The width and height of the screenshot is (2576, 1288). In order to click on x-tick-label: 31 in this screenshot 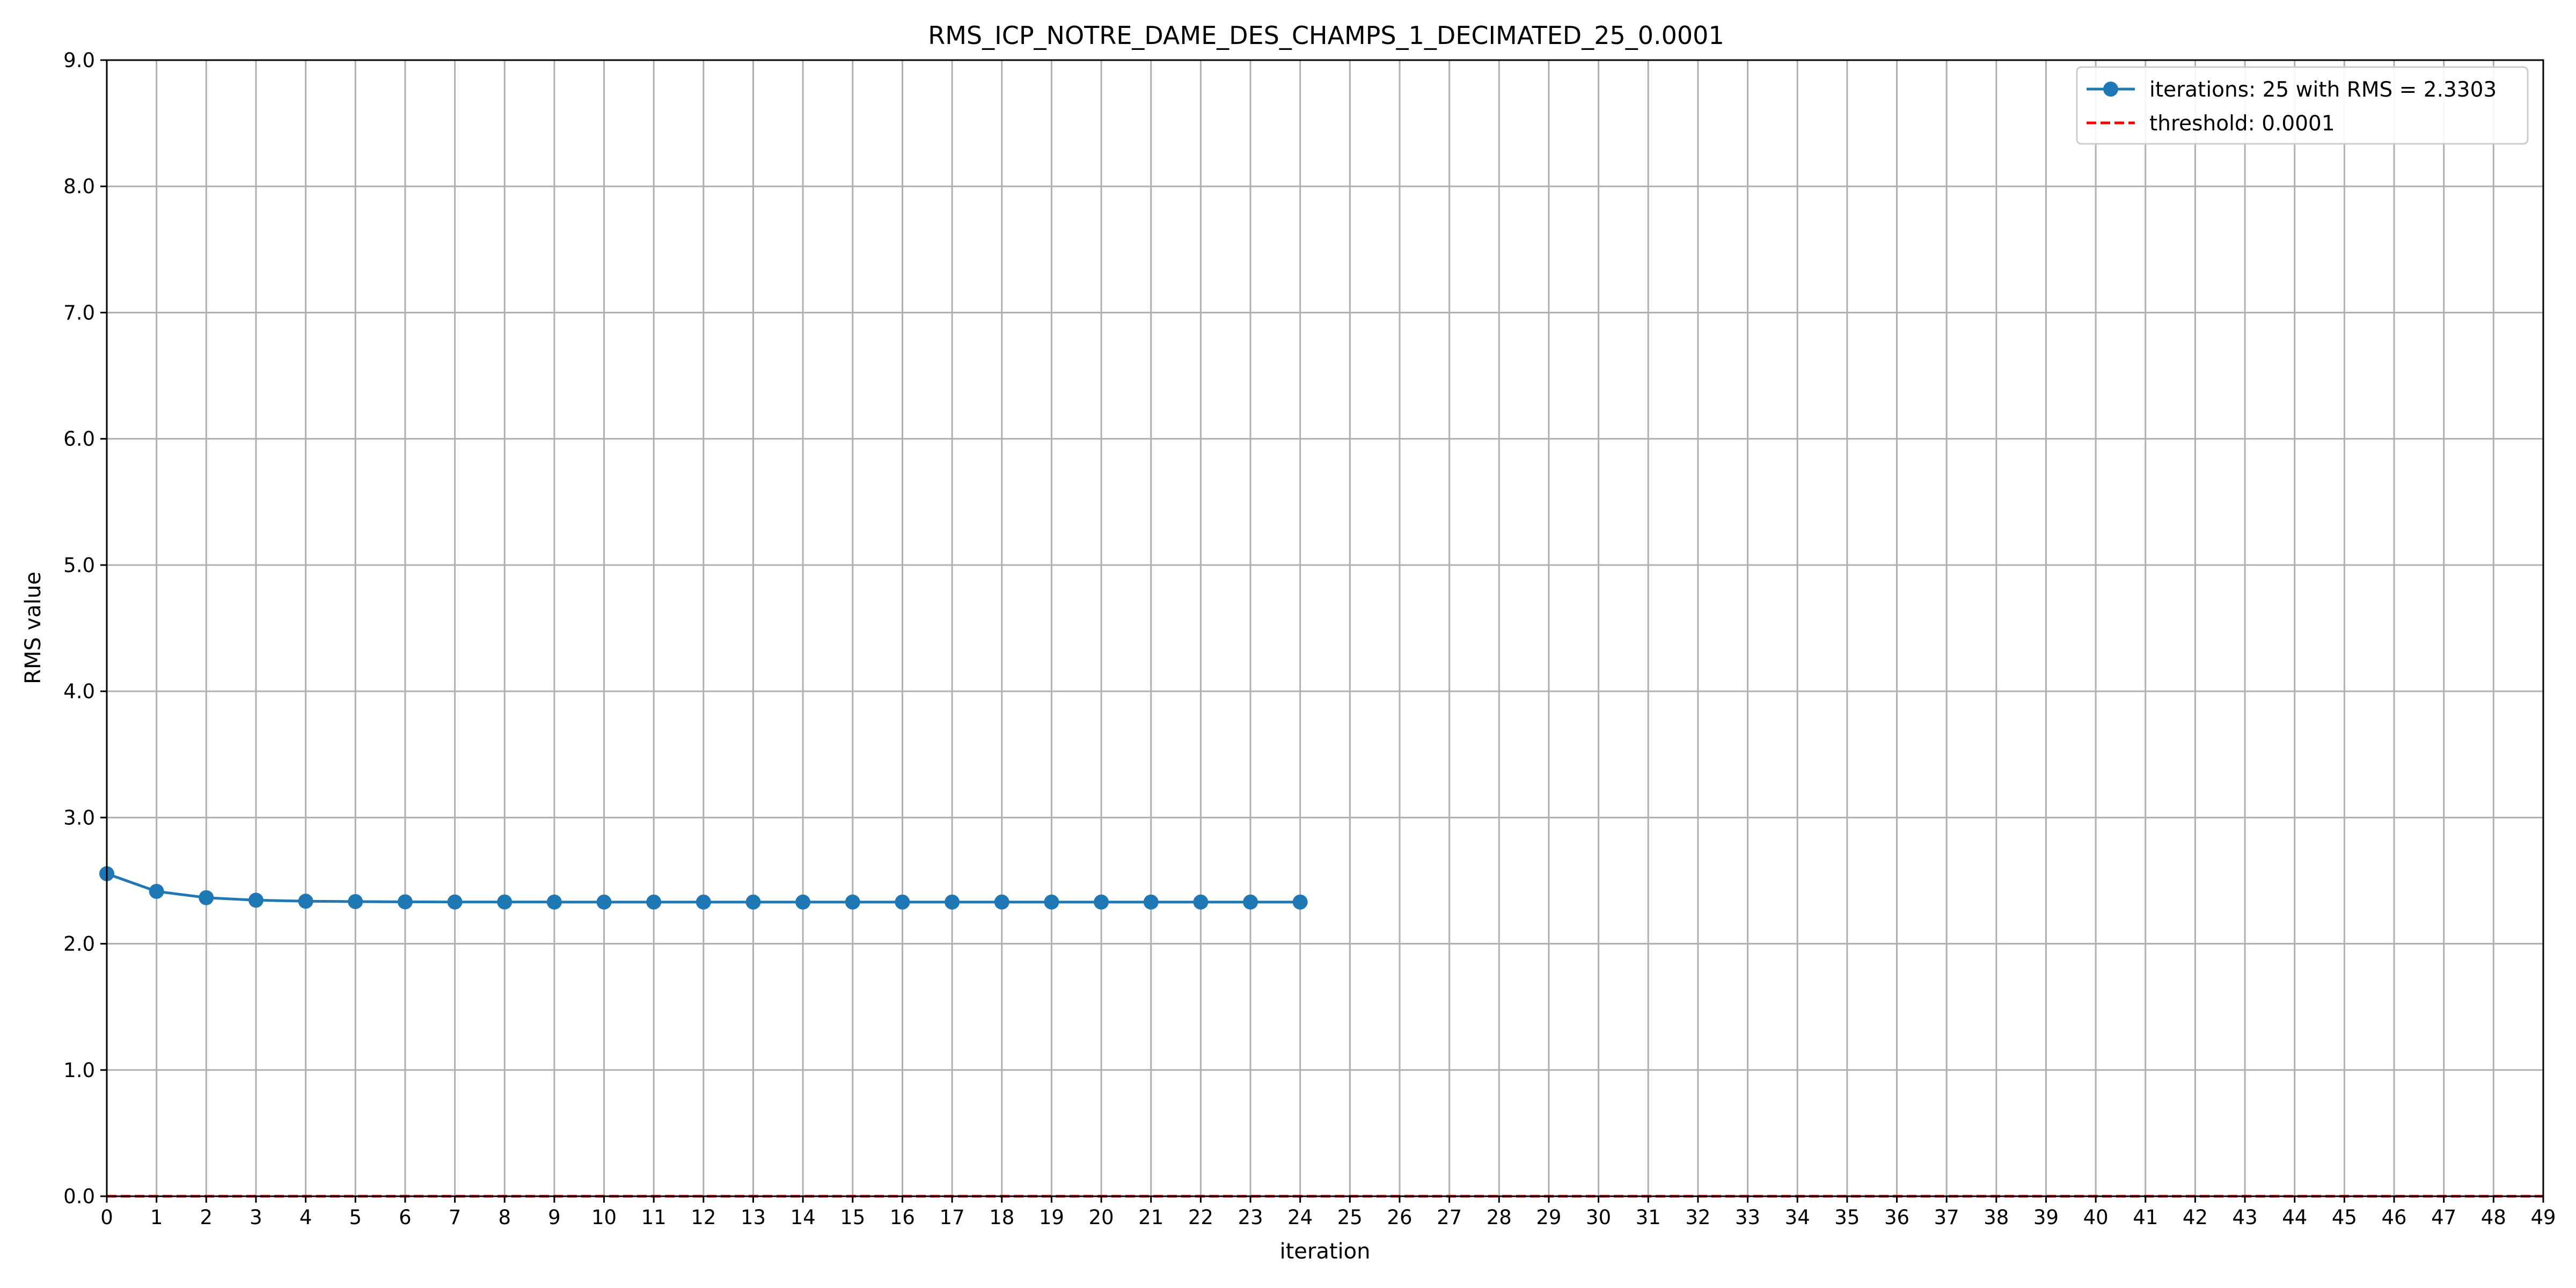, I will do `click(1648, 1217)`.